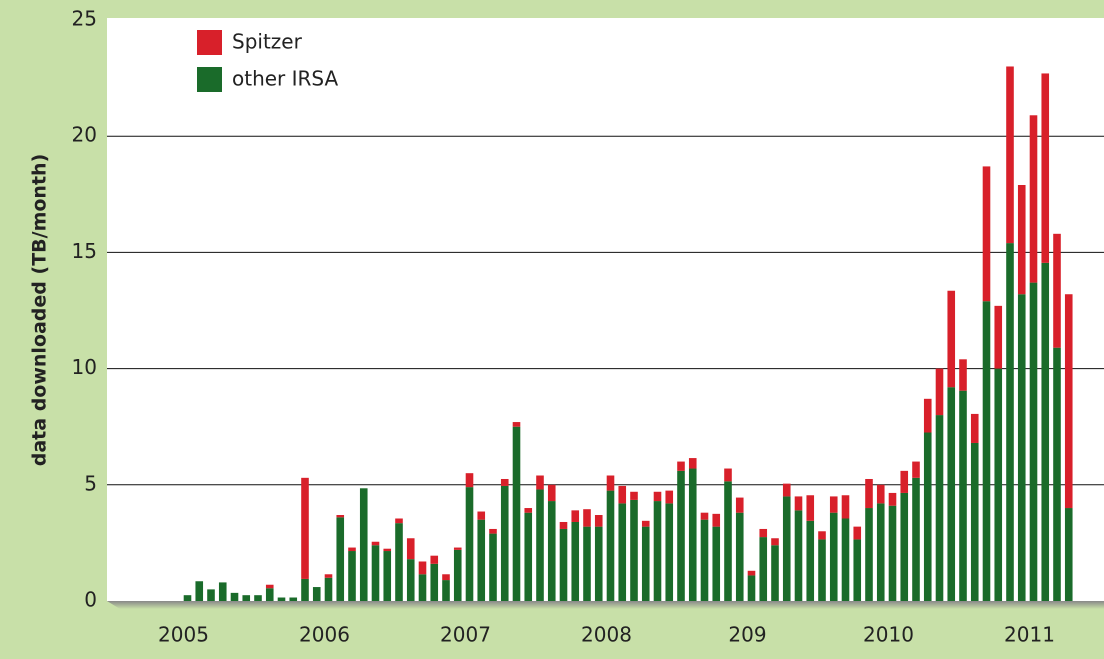 The image size is (1104, 659). I want to click on y-tick-label: 0, so click(90, 600).